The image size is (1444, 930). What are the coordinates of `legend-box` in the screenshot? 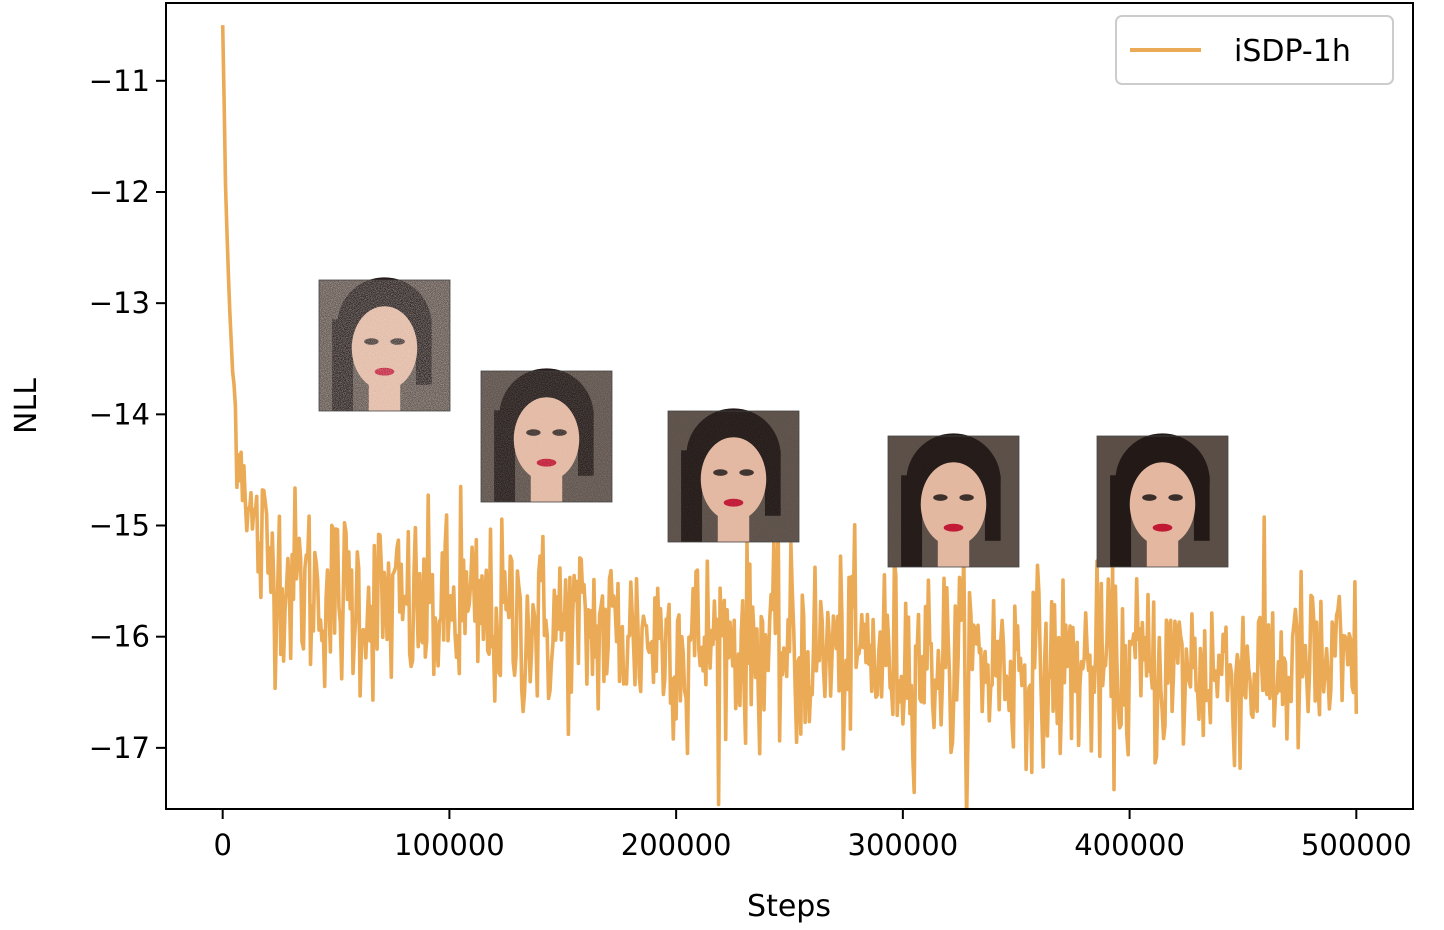 It's located at (1254, 50).